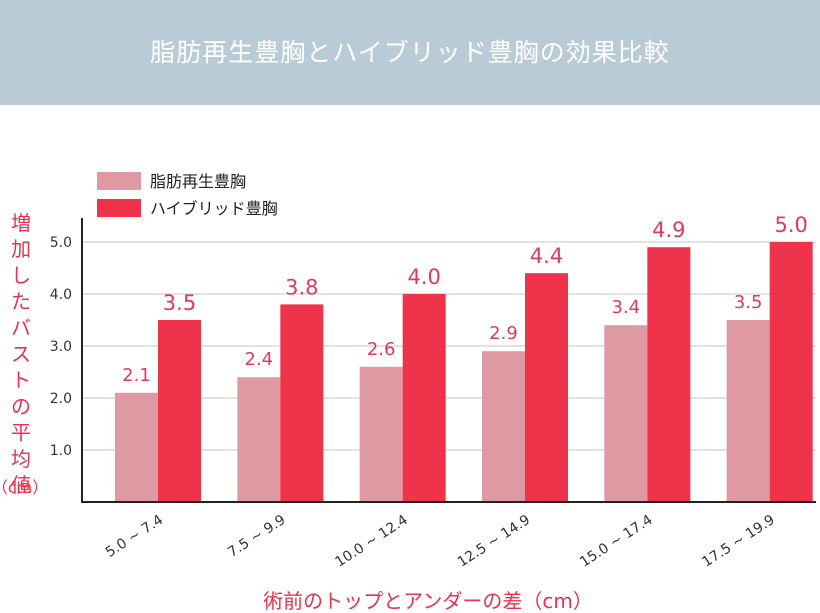 This screenshot has width=820, height=613. What do you see at coordinates (21, 223) in the screenshot?
I see `y-axis-title: 増` at bounding box center [21, 223].